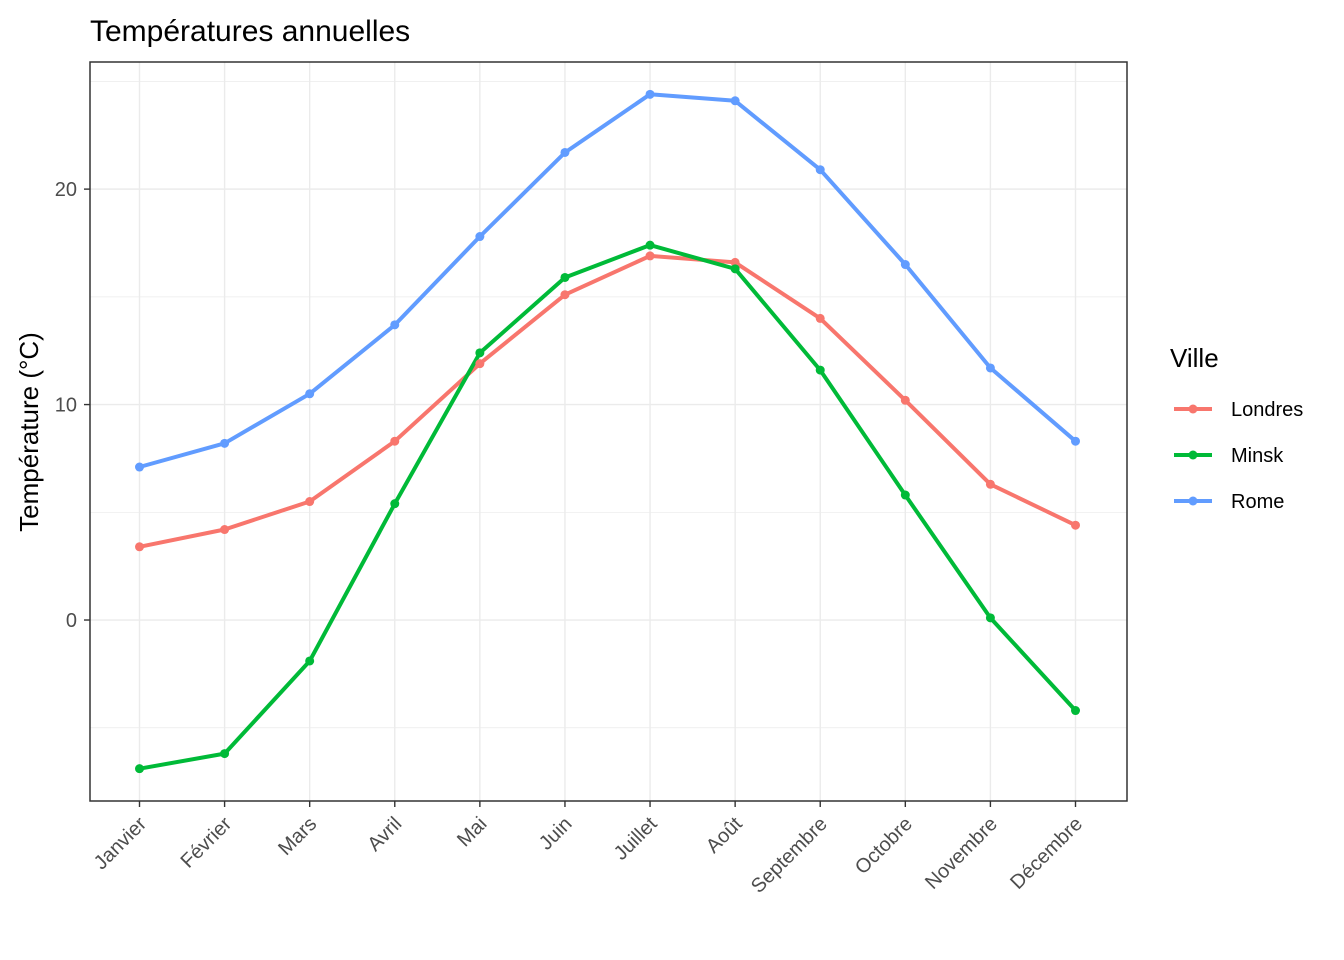  What do you see at coordinates (1194, 358) in the screenshot?
I see `legend-title: Ville` at bounding box center [1194, 358].